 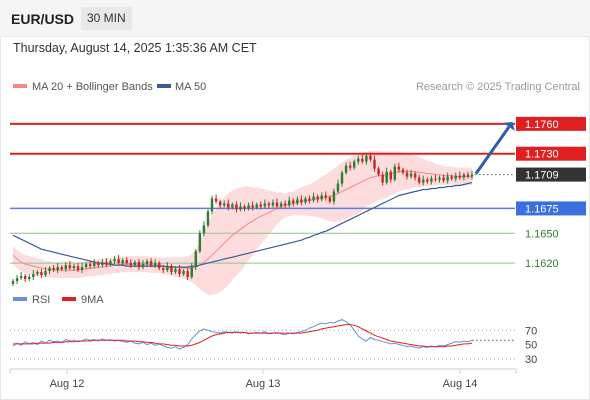 What do you see at coordinates (542, 234) in the screenshot?
I see `support-label-minor: 1.1650` at bounding box center [542, 234].